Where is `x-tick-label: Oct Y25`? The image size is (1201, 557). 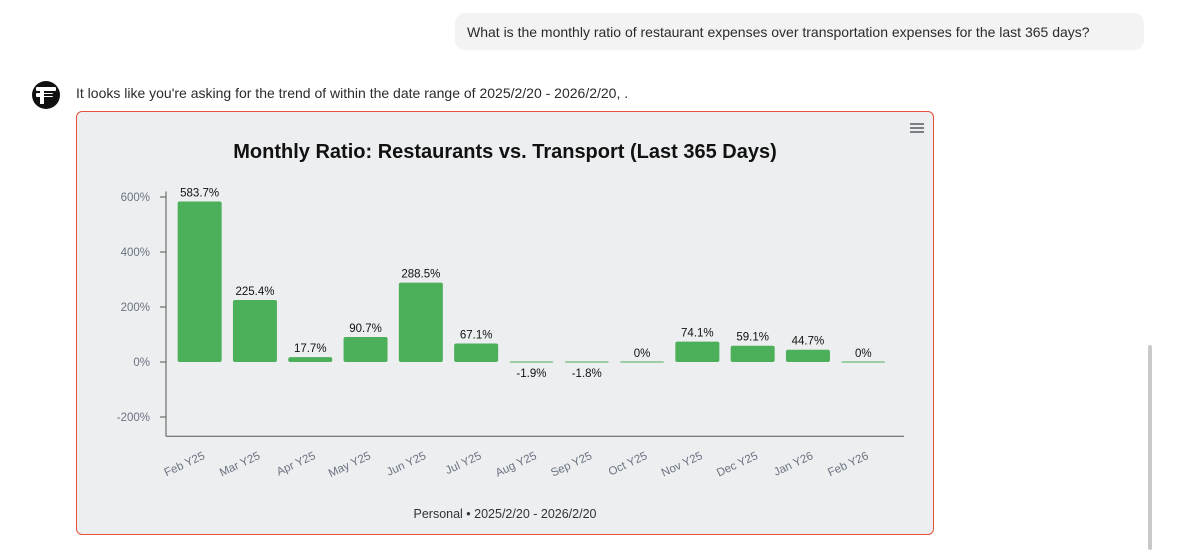
x-tick-label: Oct Y25 is located at coordinates (628, 464).